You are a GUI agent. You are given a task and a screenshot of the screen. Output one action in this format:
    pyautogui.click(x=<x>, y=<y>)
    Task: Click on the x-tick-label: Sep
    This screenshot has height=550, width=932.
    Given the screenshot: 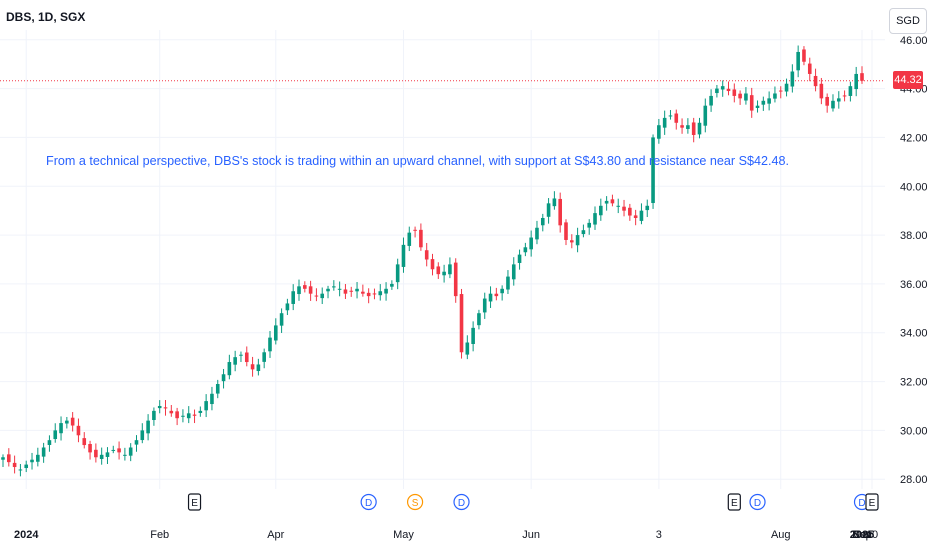 What is the action you would take?
    pyautogui.click(x=862, y=535)
    